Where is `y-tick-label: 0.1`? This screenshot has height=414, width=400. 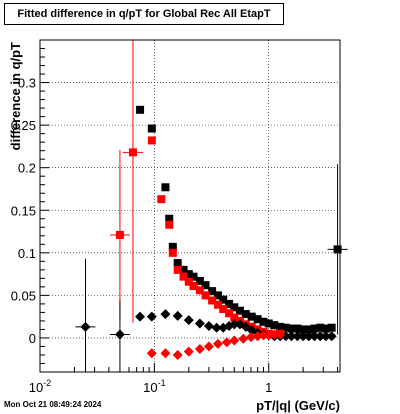
y-tick-label: 0.1 is located at coordinates (27, 253).